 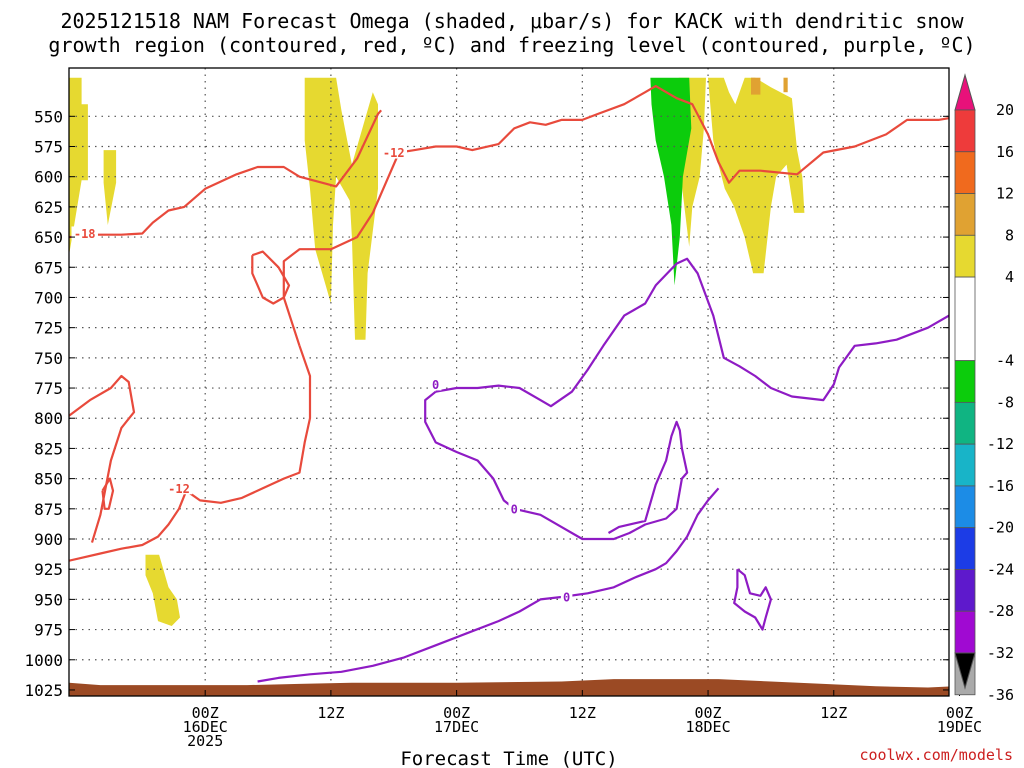 I want to click on y-tick-label: 750, so click(x=48, y=358).